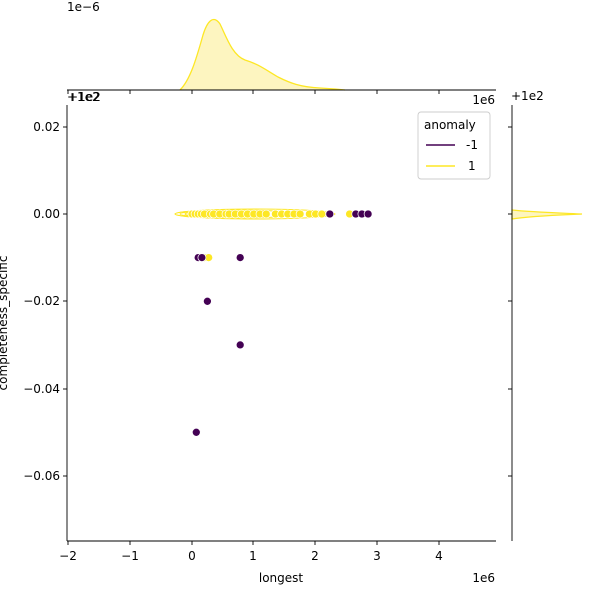 The height and width of the screenshot is (600, 600). What do you see at coordinates (483, 100) in the screenshot?
I see `top-marginal-x-scale: 1e6` at bounding box center [483, 100].